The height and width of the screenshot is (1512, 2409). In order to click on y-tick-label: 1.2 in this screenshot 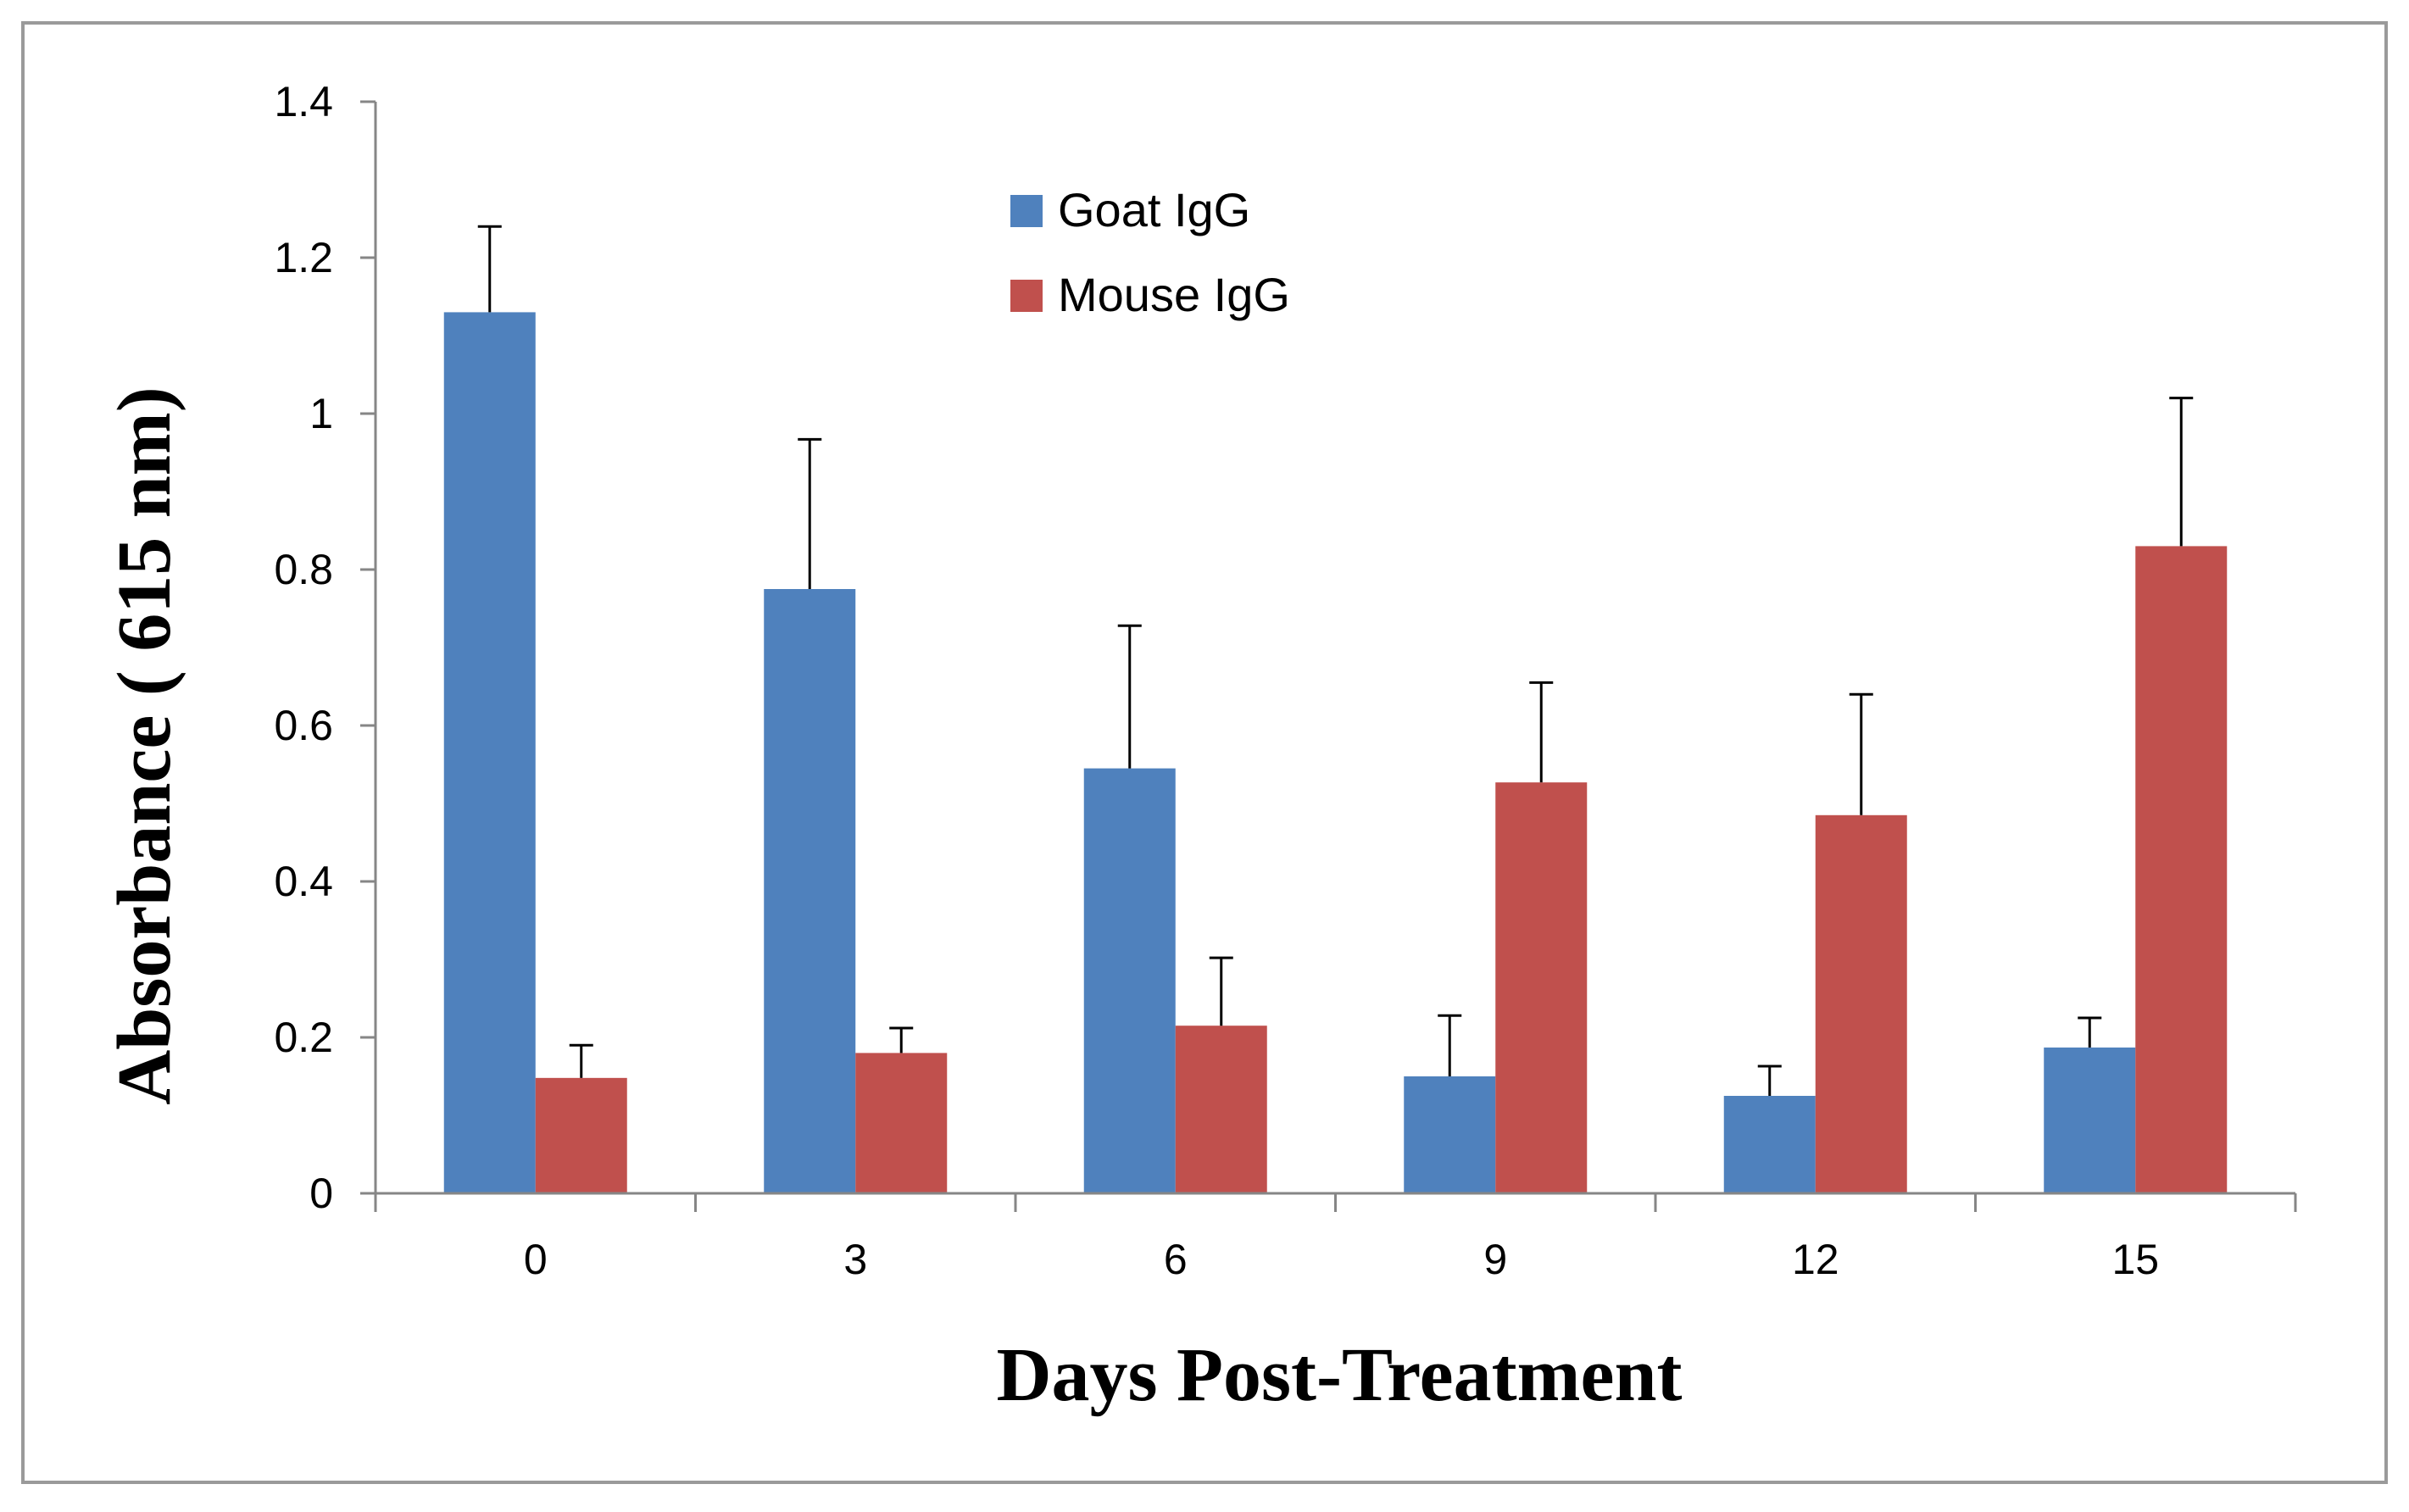, I will do `click(303, 257)`.